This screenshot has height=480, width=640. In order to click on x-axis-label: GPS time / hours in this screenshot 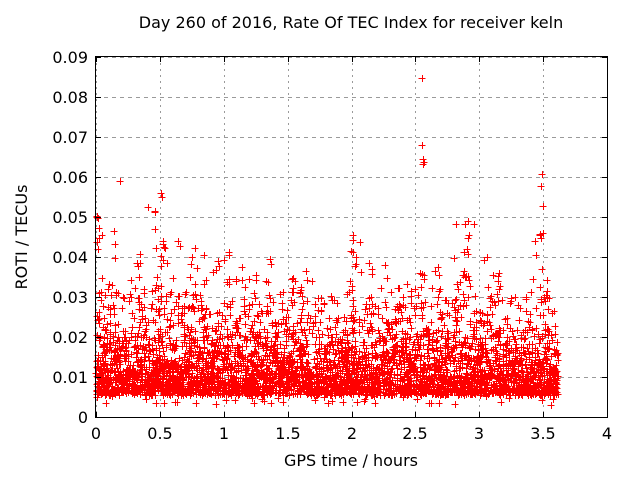, I will do `click(351, 460)`.